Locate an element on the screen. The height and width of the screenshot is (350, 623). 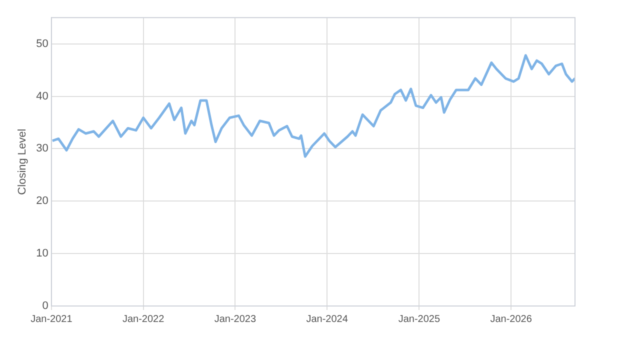
x-tick-label: Jan-2022 is located at coordinates (143, 319).